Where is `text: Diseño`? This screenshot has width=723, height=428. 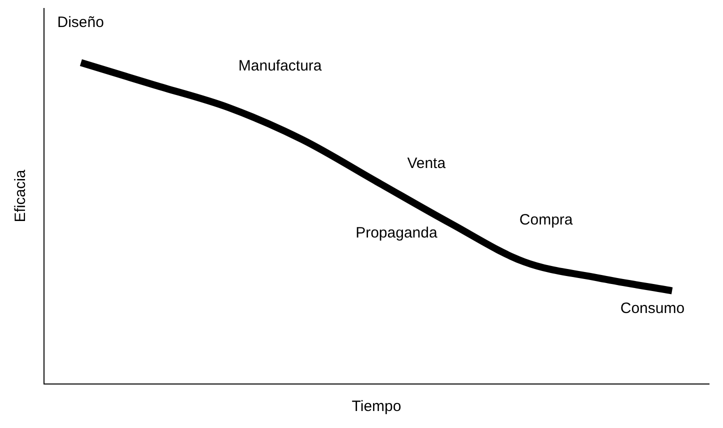 text: Diseño is located at coordinates (80, 23).